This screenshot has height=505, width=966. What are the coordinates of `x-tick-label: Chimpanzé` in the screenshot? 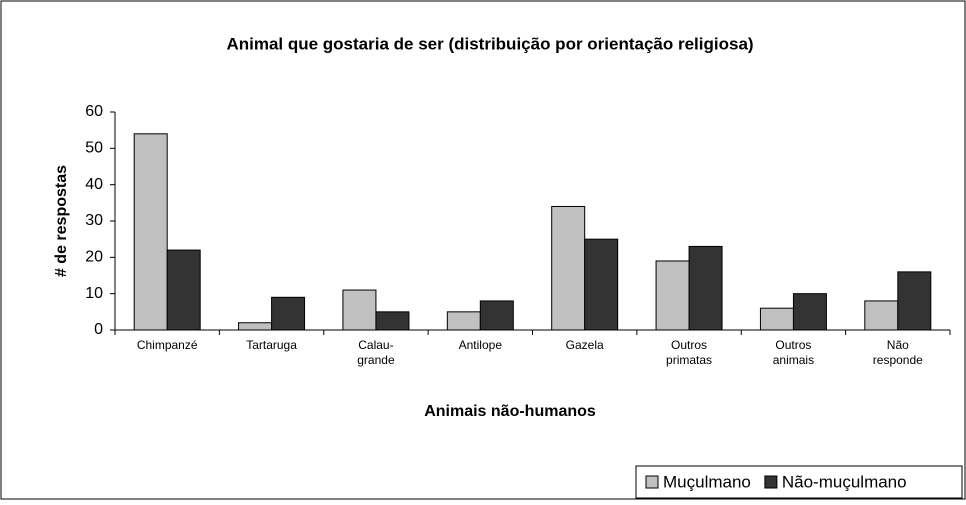 It's located at (167, 345).